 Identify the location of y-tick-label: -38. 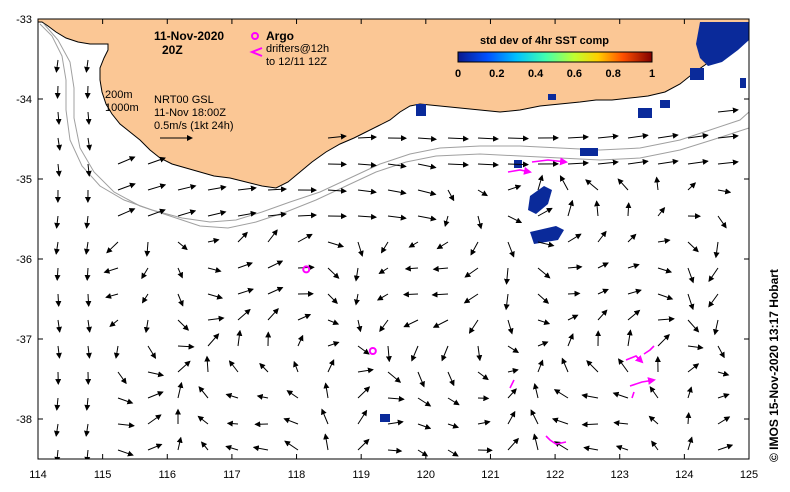
(24, 420).